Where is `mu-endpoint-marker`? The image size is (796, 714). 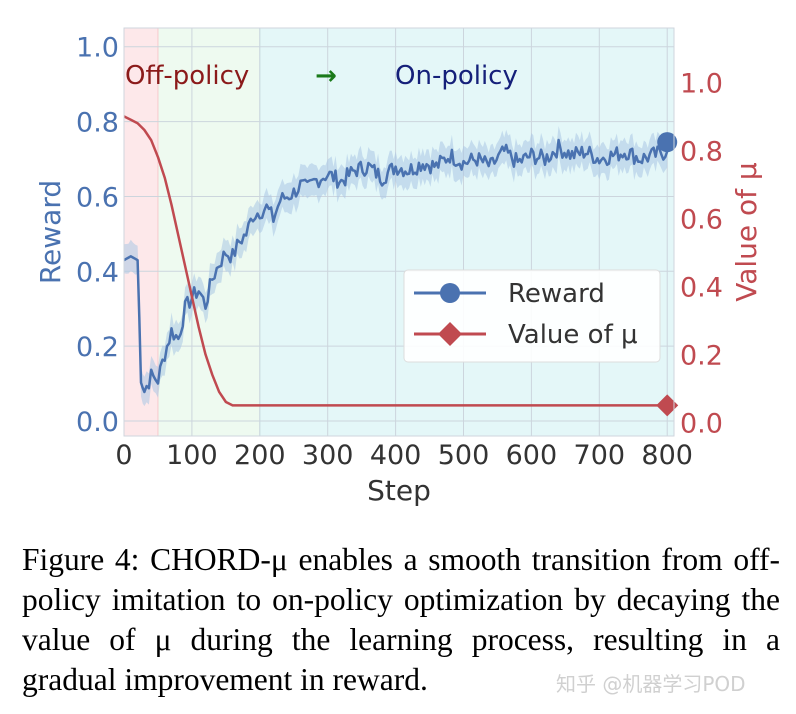 mu-endpoint-marker is located at coordinates (667, 405).